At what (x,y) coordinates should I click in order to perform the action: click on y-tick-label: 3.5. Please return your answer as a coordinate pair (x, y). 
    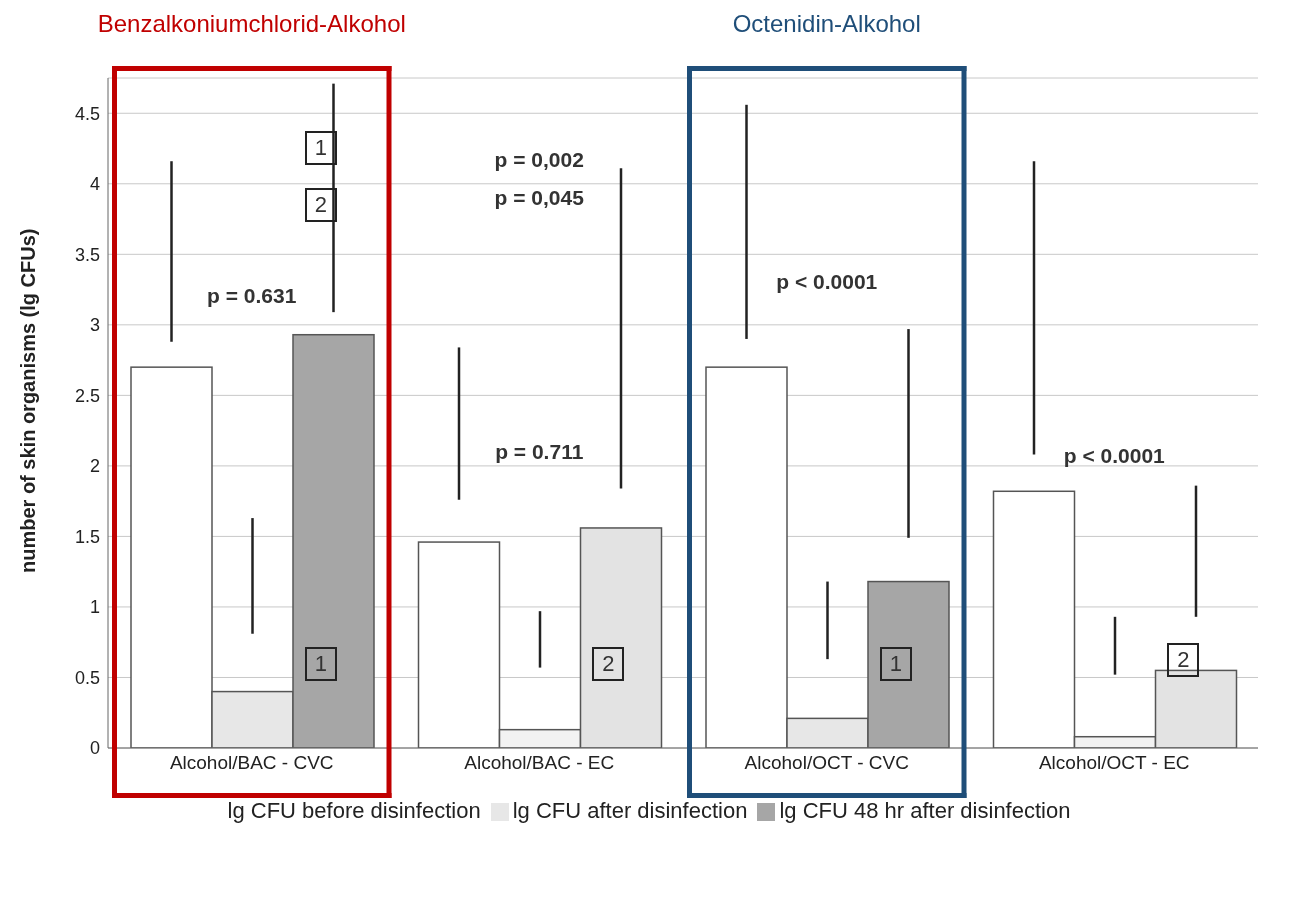
    Looking at the image, I should click on (87, 254).